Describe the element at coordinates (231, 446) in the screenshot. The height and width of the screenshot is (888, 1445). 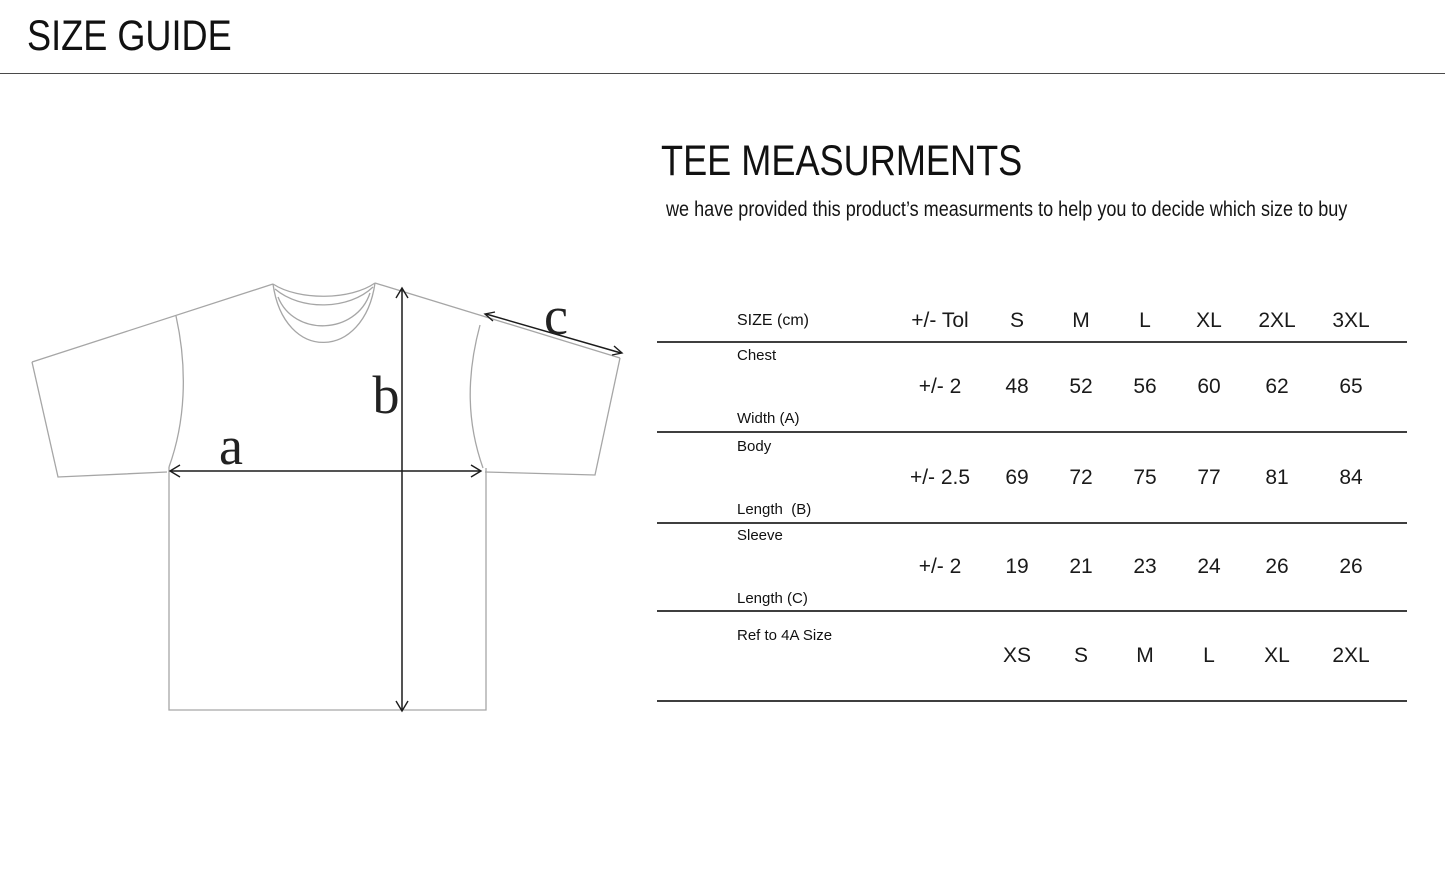
I see `diagram-label-a: a` at that location.